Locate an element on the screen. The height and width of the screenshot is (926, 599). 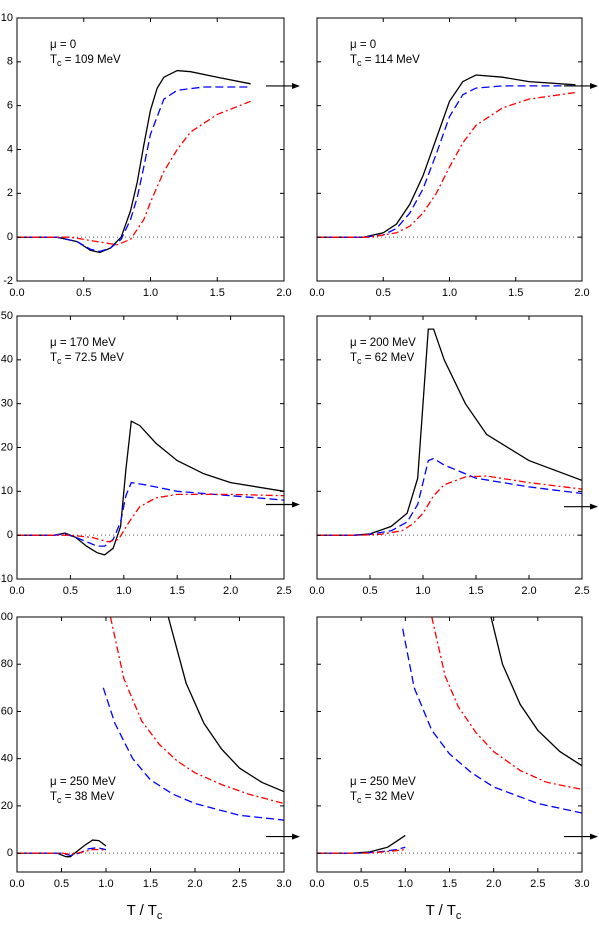
y-tick-label: 10 is located at coordinates (7, 18).